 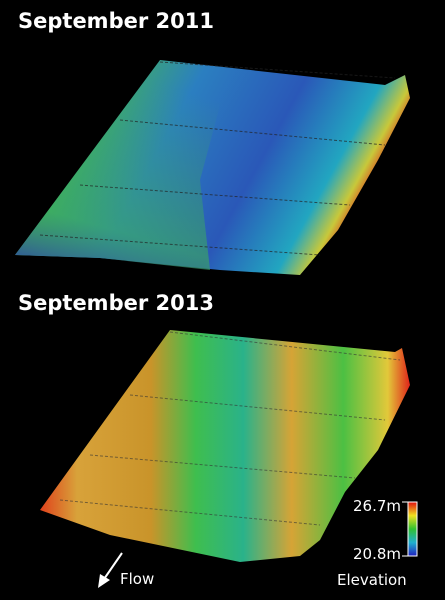 I want to click on legend-min: 20.8m, so click(x=377, y=554).